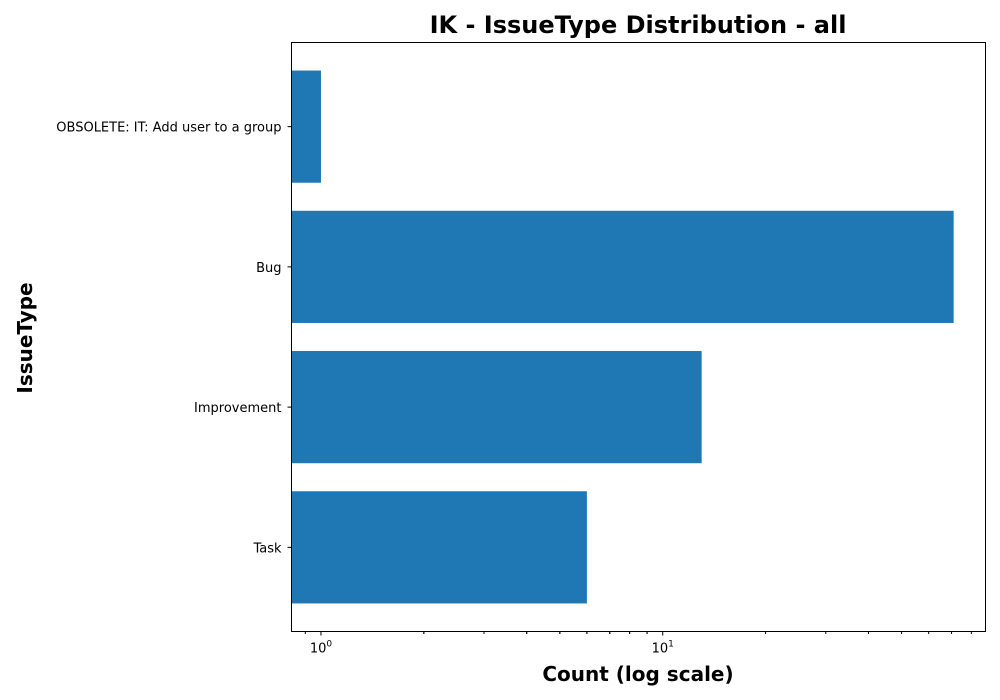 The image size is (1000, 700). Describe the element at coordinates (168, 128) in the screenshot. I see `y-tick-label-0: OBSOLETE: IT: Add user to a group` at that location.